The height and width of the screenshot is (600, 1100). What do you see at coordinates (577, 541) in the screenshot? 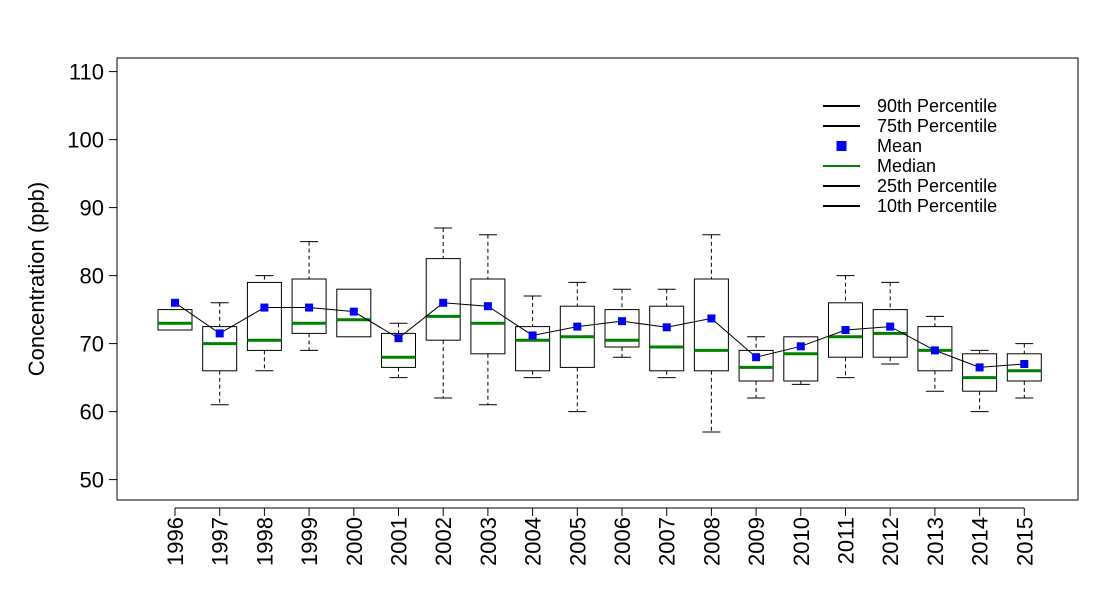
I see `x-tick-label: 2005` at bounding box center [577, 541].